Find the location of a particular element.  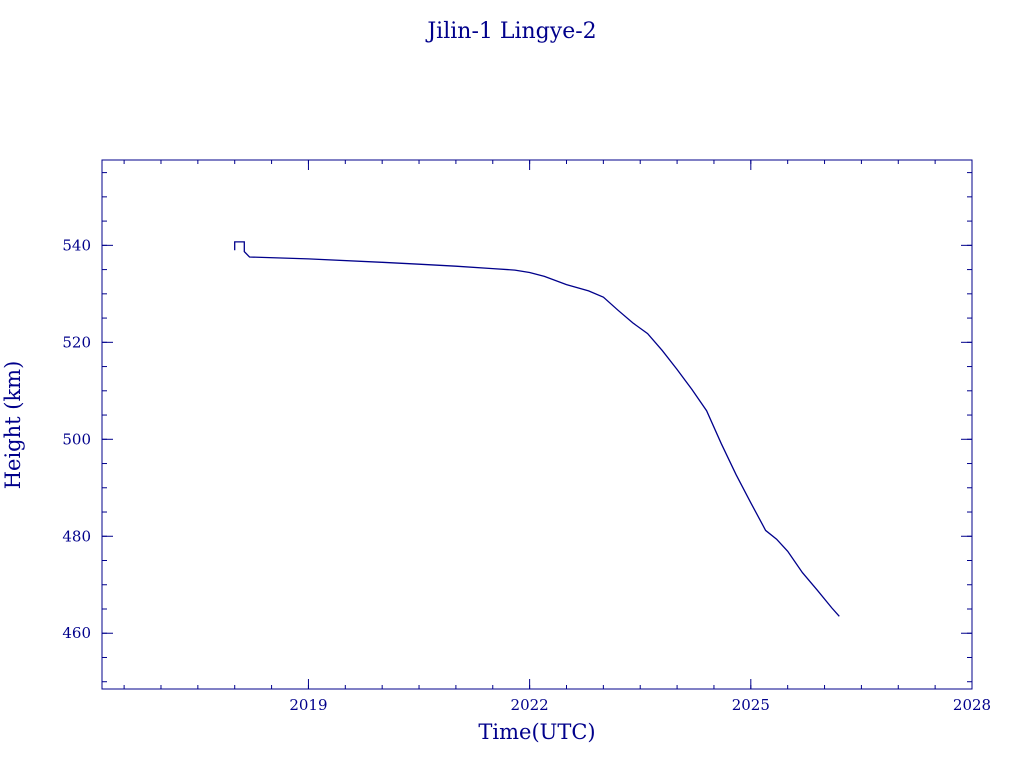

y-tick-label: 500 is located at coordinates (76, 439).